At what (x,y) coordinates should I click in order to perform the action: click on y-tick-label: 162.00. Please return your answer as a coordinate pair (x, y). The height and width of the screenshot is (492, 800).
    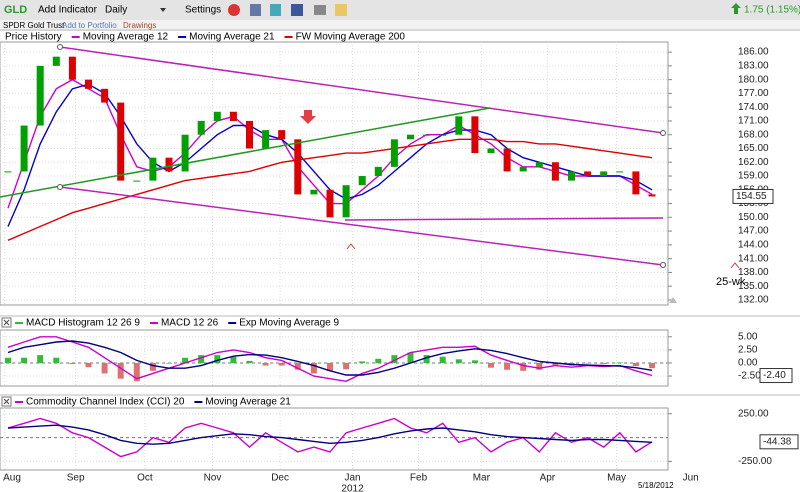
    Looking at the image, I should click on (753, 162).